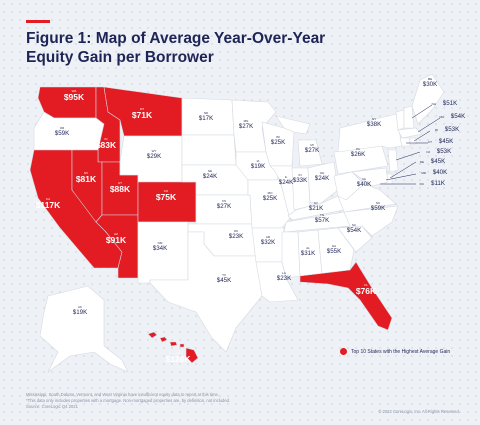 This screenshot has height=425, width=480. I want to click on state-value-NV: $81K, so click(86, 179).